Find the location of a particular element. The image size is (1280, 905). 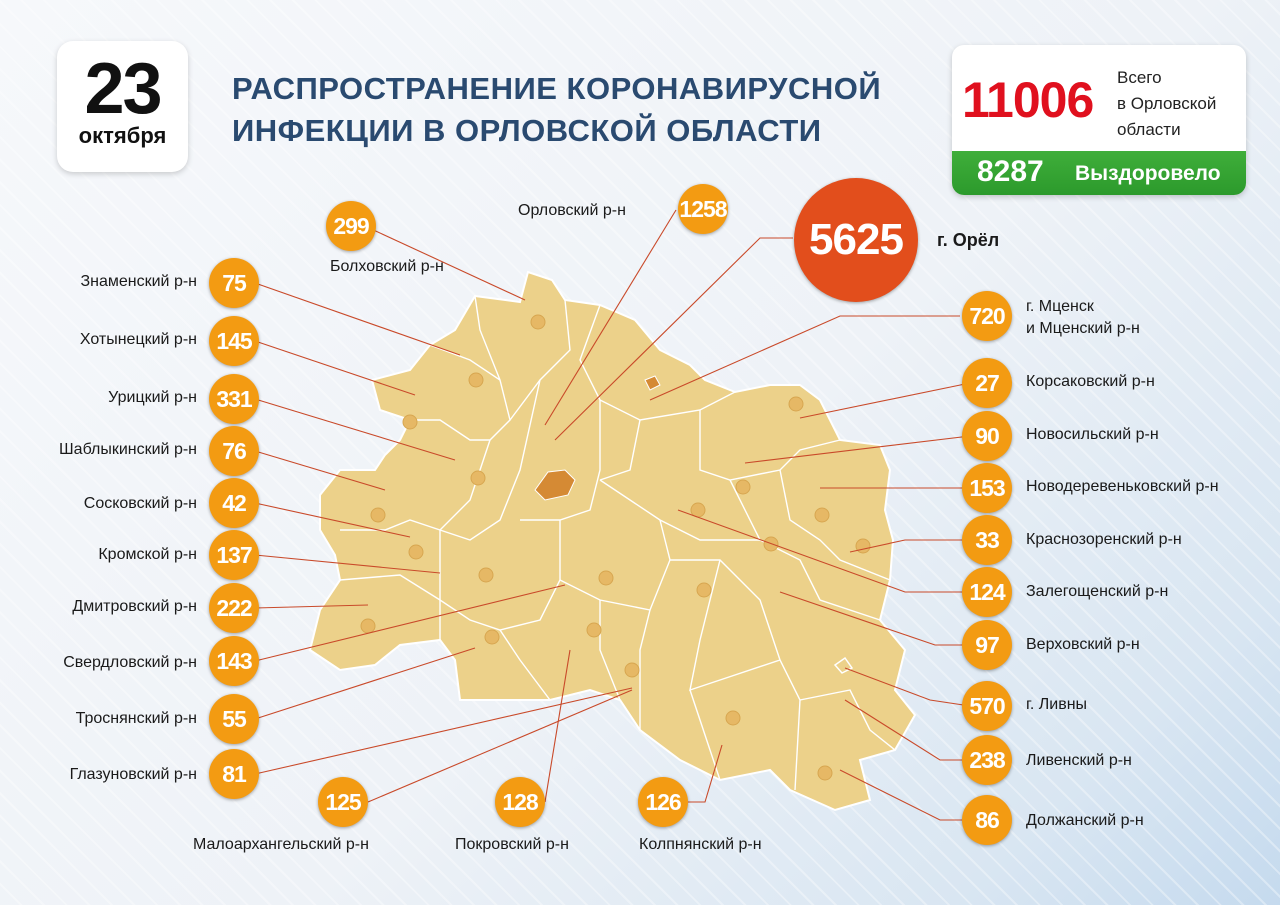

badge-sverdlovsky: 143 is located at coordinates (234, 661).